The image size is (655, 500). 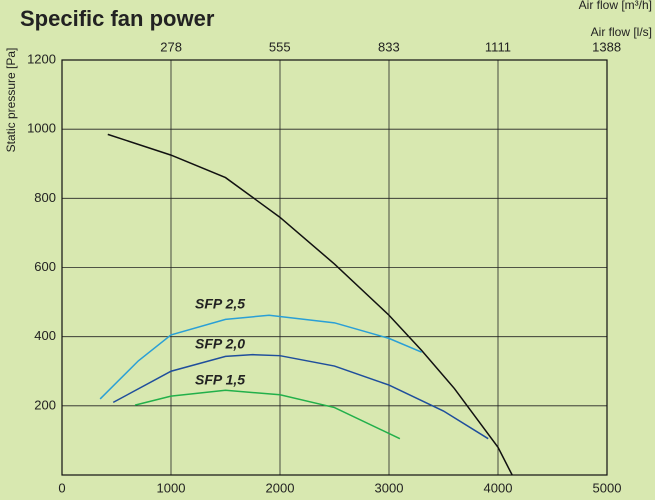 What do you see at coordinates (45, 335) in the screenshot?
I see `y-tick-label: 400` at bounding box center [45, 335].